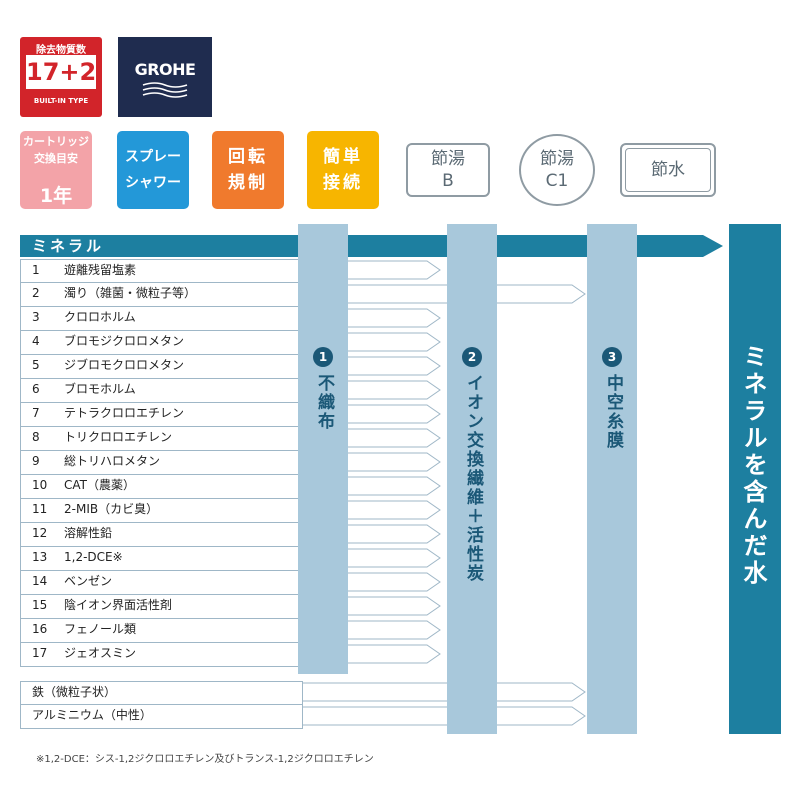 The image size is (800, 800). What do you see at coordinates (161, 271) in the screenshot?
I see `substance-row: 1 遊離残留塩素` at bounding box center [161, 271].